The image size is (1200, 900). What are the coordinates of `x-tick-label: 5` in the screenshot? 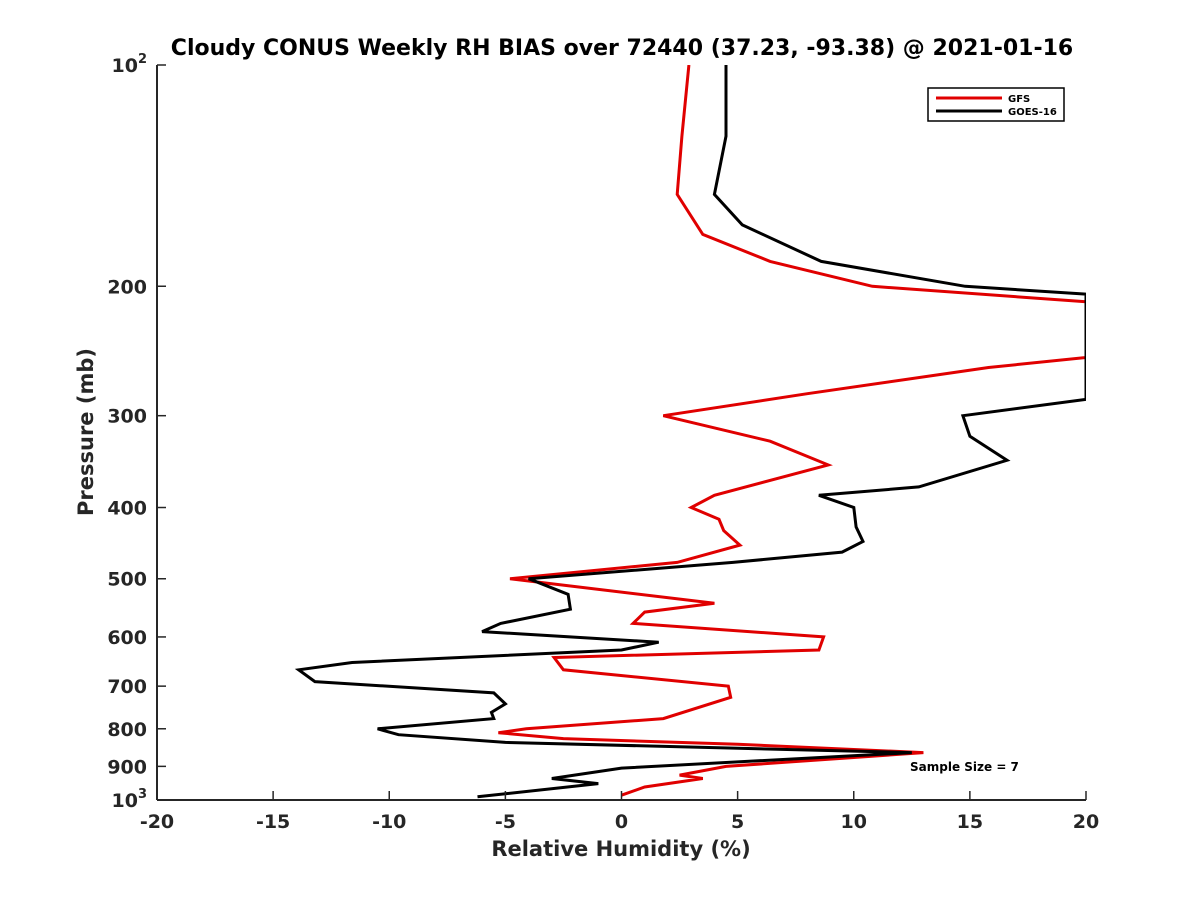 It's located at (737, 822).